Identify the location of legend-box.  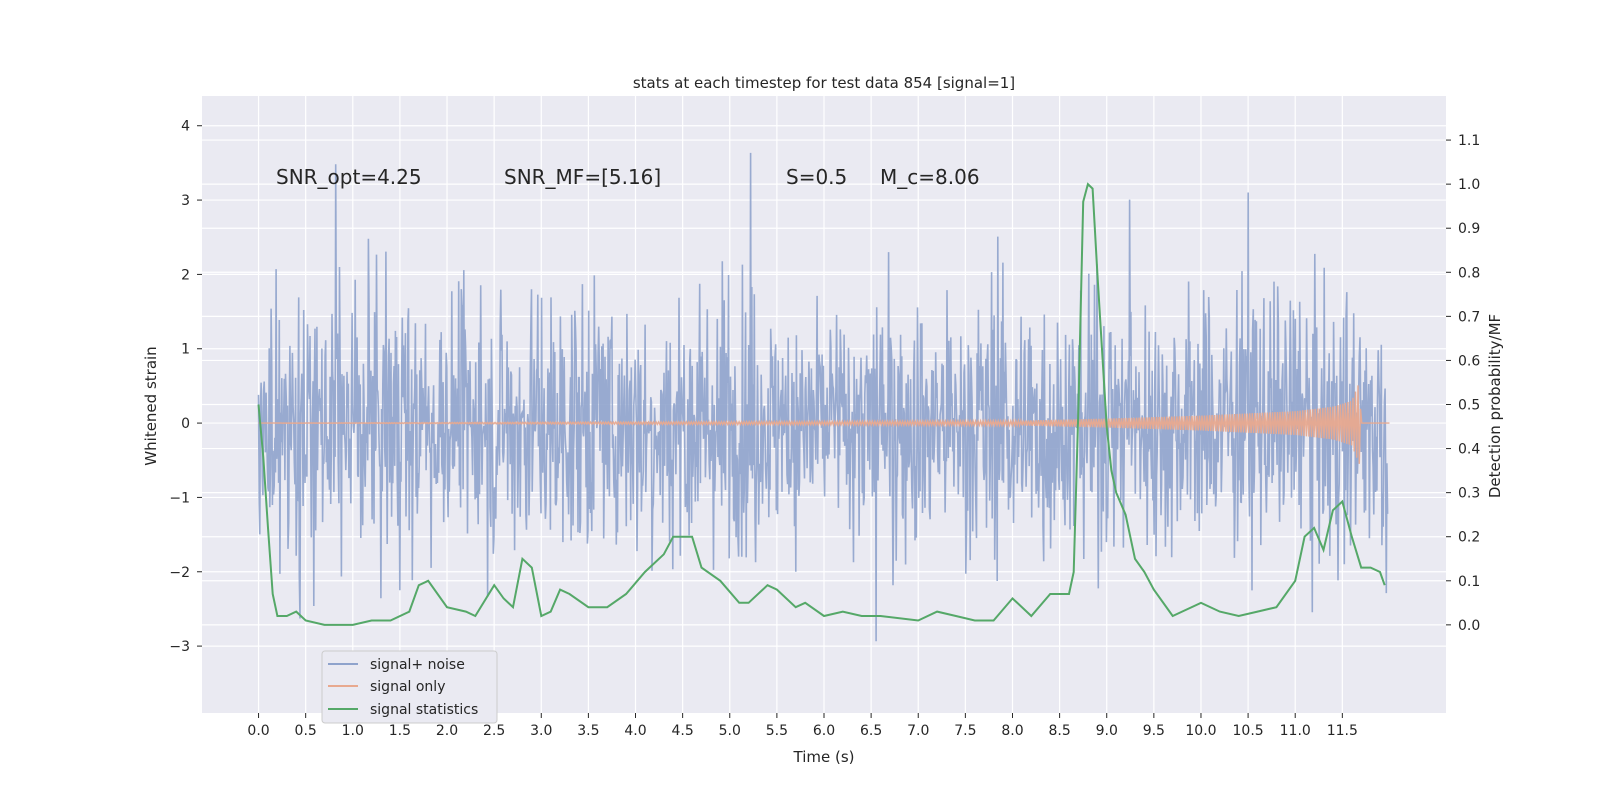
(409, 687).